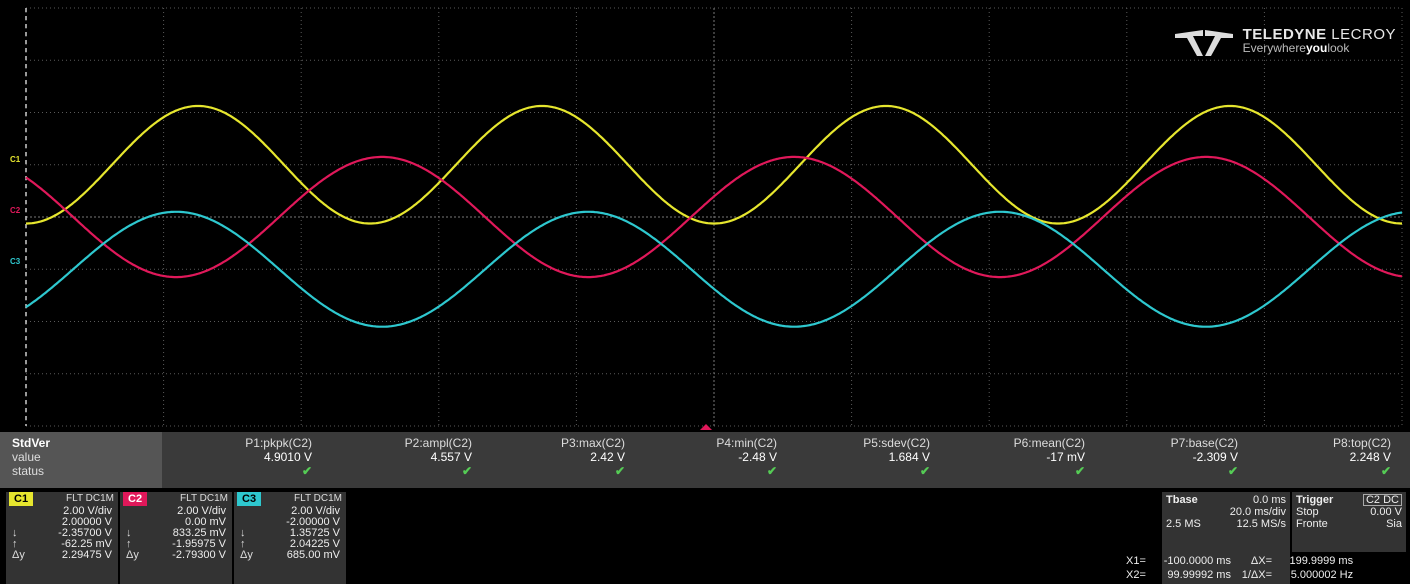  Describe the element at coordinates (1049, 443) in the screenshot. I see `param-name: P6:mean(C2)` at that location.